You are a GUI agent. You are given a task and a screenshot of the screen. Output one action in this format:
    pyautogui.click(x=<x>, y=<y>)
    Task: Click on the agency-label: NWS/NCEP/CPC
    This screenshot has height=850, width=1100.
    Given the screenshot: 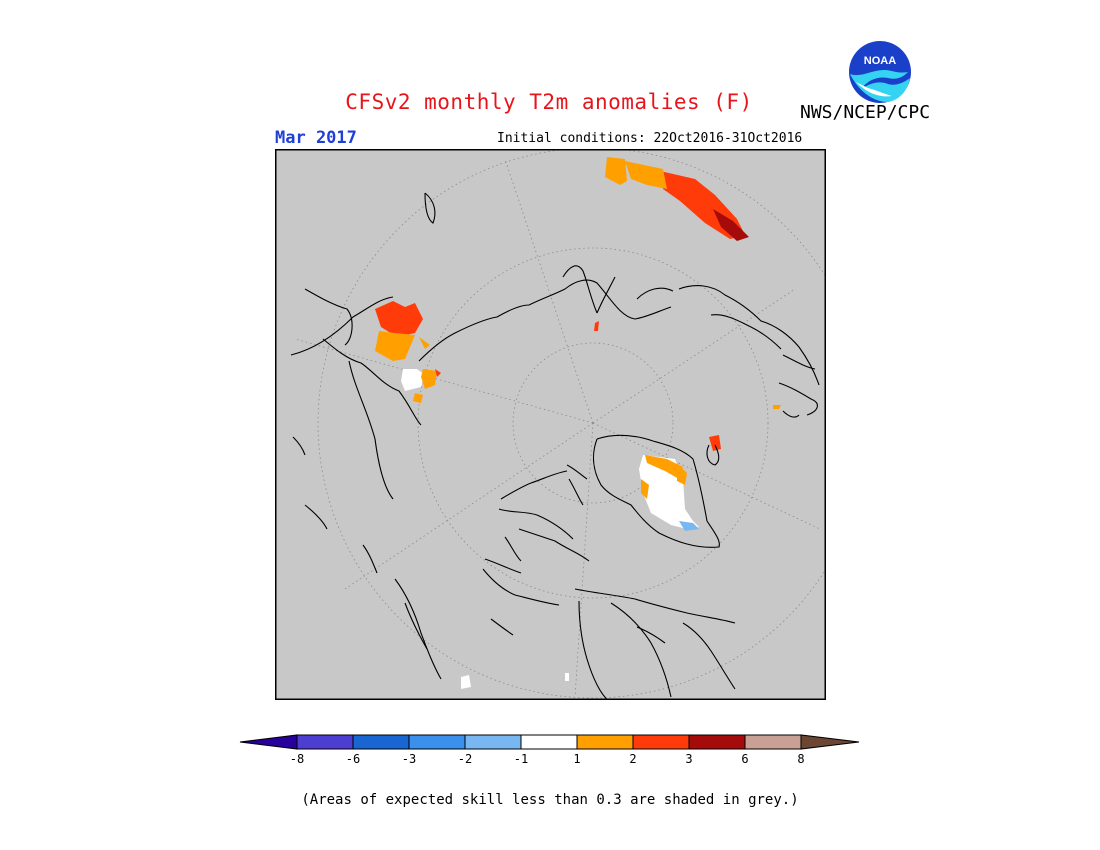 What is the action you would take?
    pyautogui.click(x=865, y=112)
    